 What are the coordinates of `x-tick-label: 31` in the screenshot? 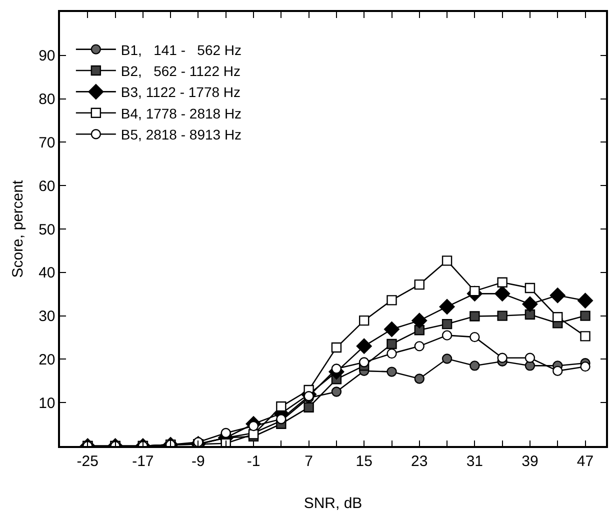 It's located at (475, 461).